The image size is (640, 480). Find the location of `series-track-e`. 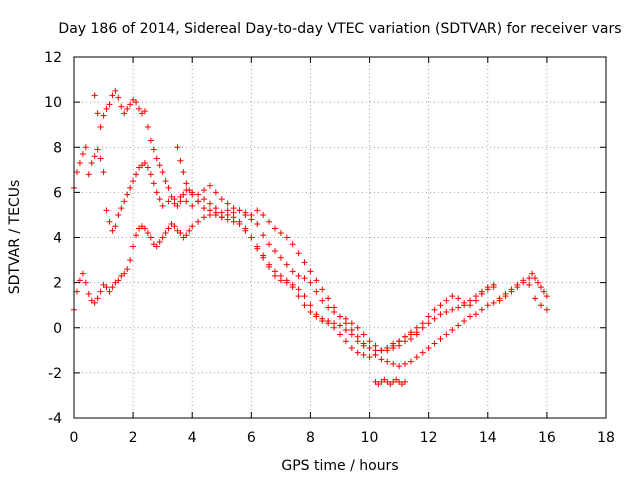

series-track-e is located at coordinates (523, 295).